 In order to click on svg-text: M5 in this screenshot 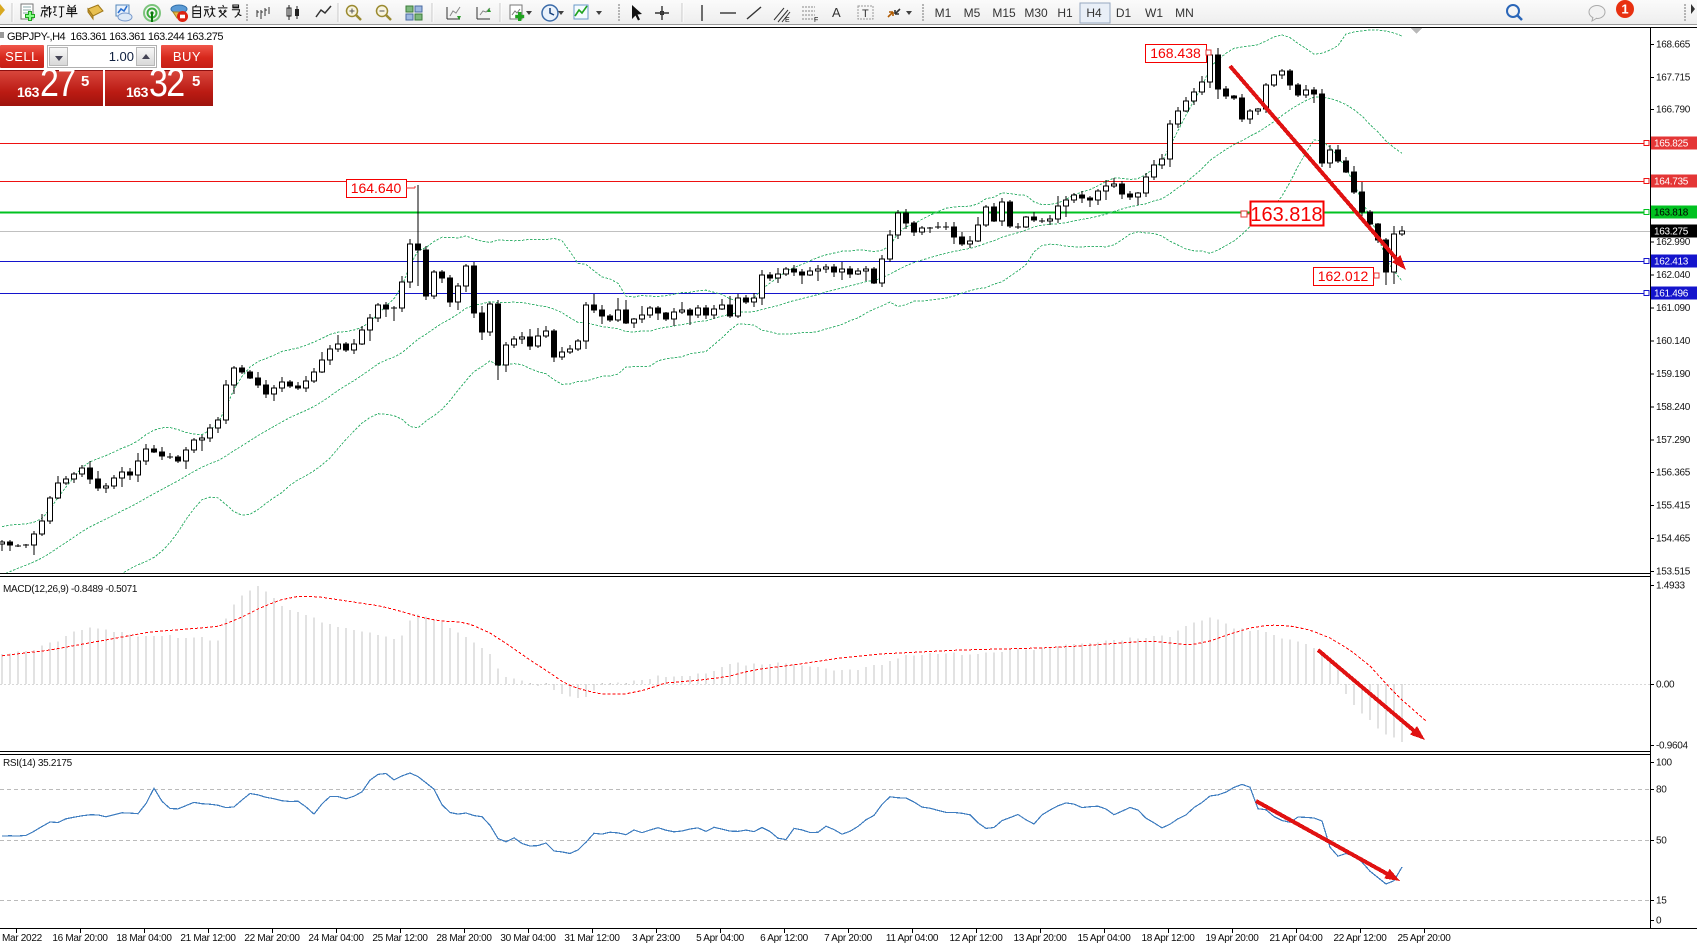, I will do `click(972, 13)`.